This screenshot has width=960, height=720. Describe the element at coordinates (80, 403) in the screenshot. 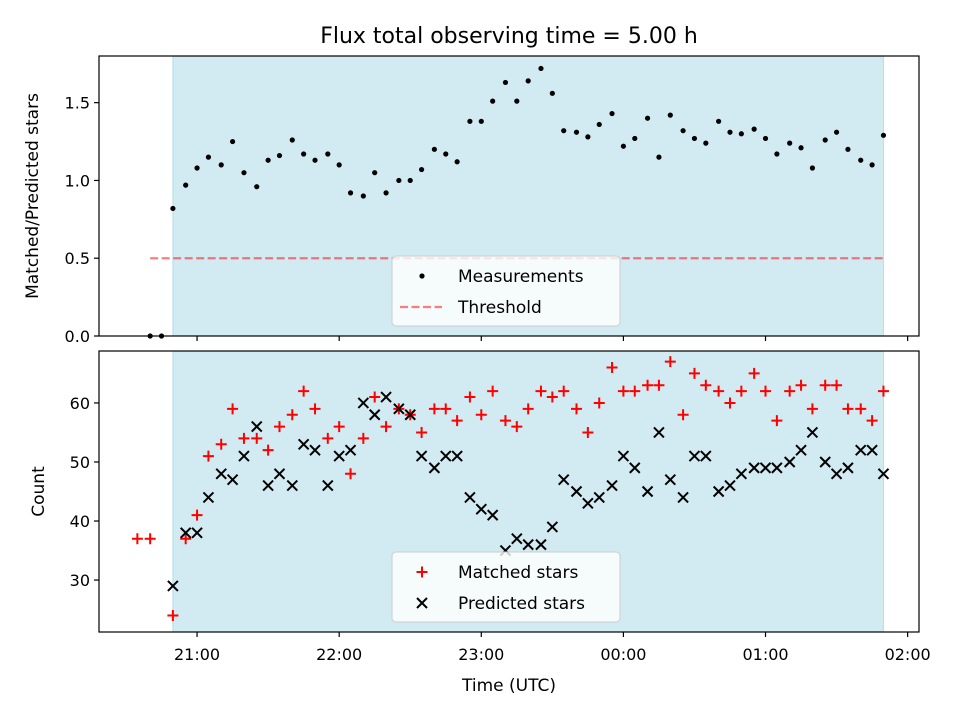

I see `y-tick-label: 60` at that location.